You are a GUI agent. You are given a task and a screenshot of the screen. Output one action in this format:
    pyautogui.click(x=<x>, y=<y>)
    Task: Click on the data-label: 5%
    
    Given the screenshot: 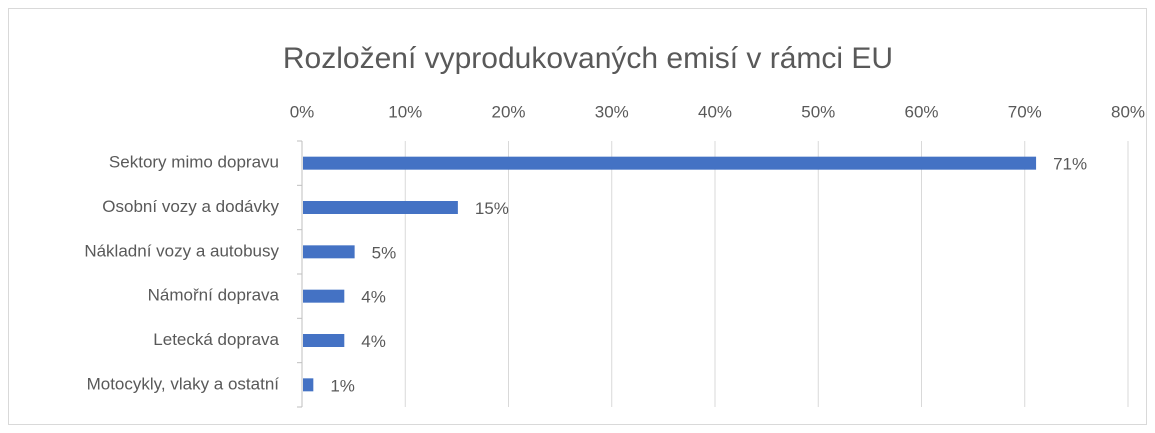 What is the action you would take?
    pyautogui.click(x=384, y=252)
    